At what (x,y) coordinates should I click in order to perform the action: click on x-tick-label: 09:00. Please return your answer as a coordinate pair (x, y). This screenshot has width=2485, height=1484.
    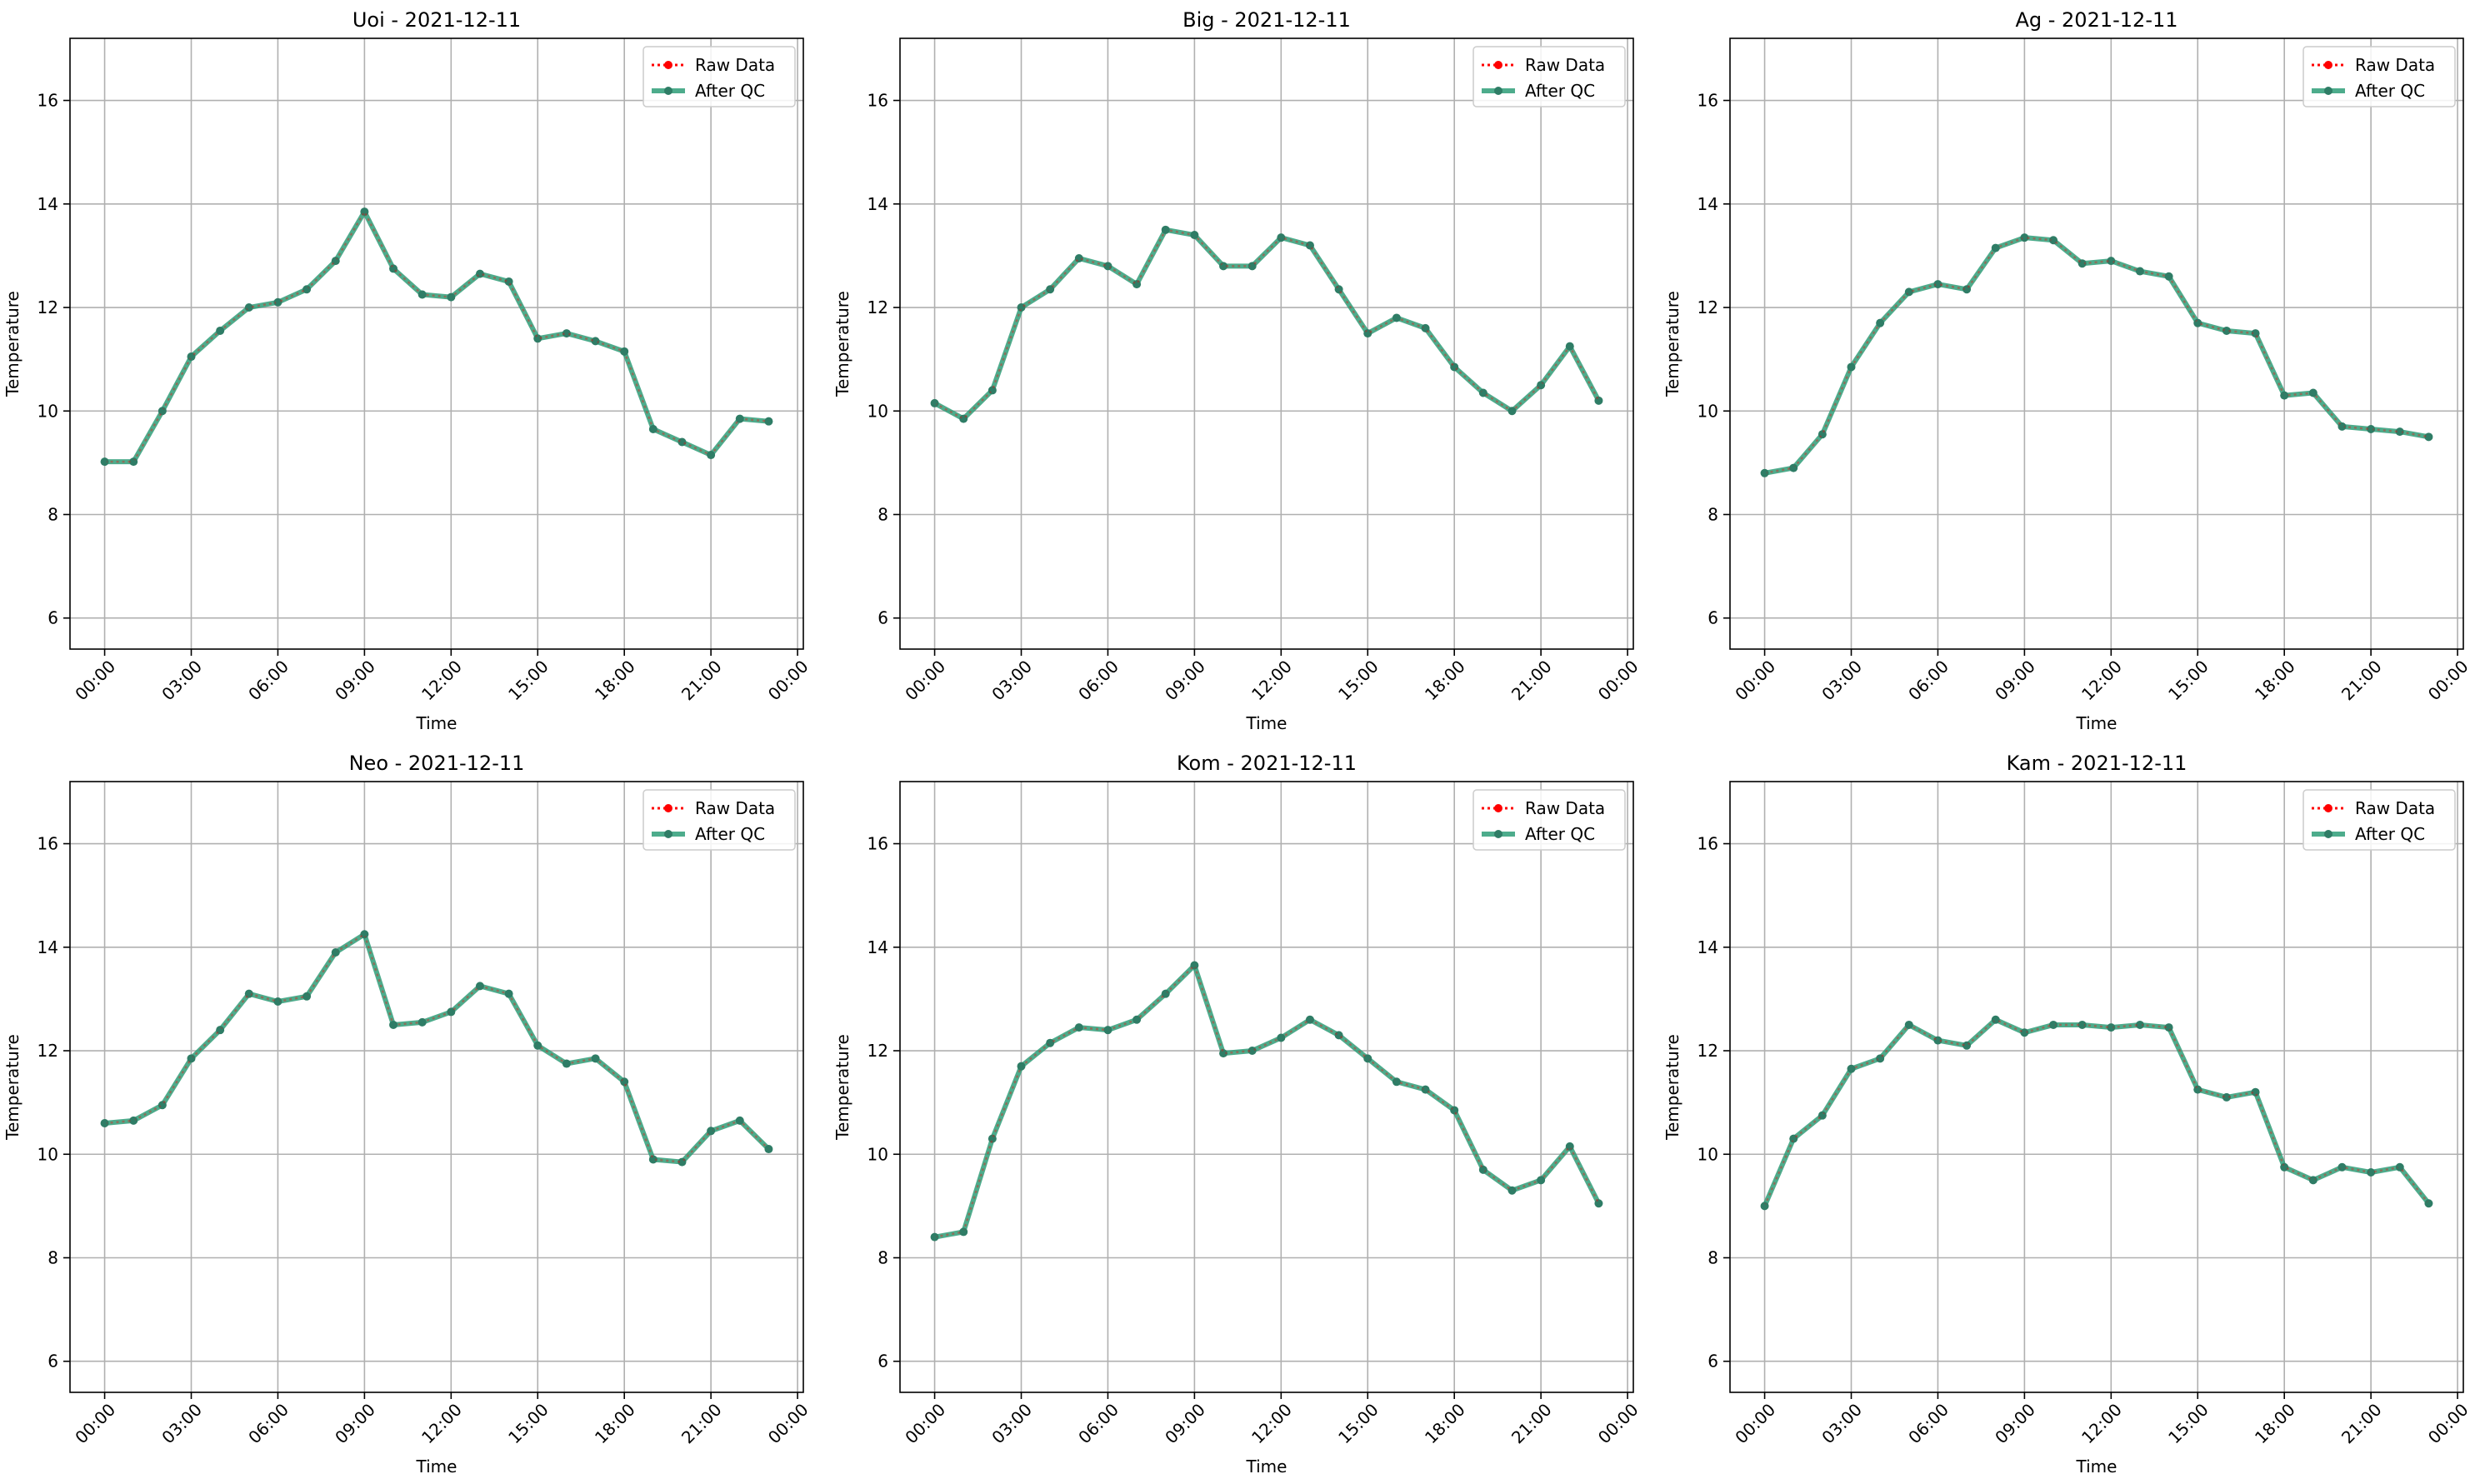
    Looking at the image, I should click on (1185, 681).